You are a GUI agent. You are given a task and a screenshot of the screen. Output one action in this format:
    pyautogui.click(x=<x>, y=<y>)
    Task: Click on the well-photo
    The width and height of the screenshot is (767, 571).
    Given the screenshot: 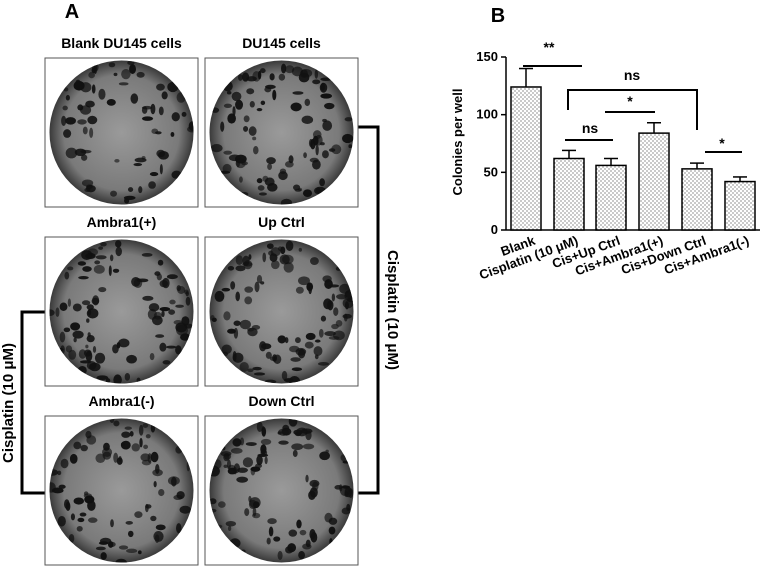 What is the action you would take?
    pyautogui.click(x=121, y=311)
    